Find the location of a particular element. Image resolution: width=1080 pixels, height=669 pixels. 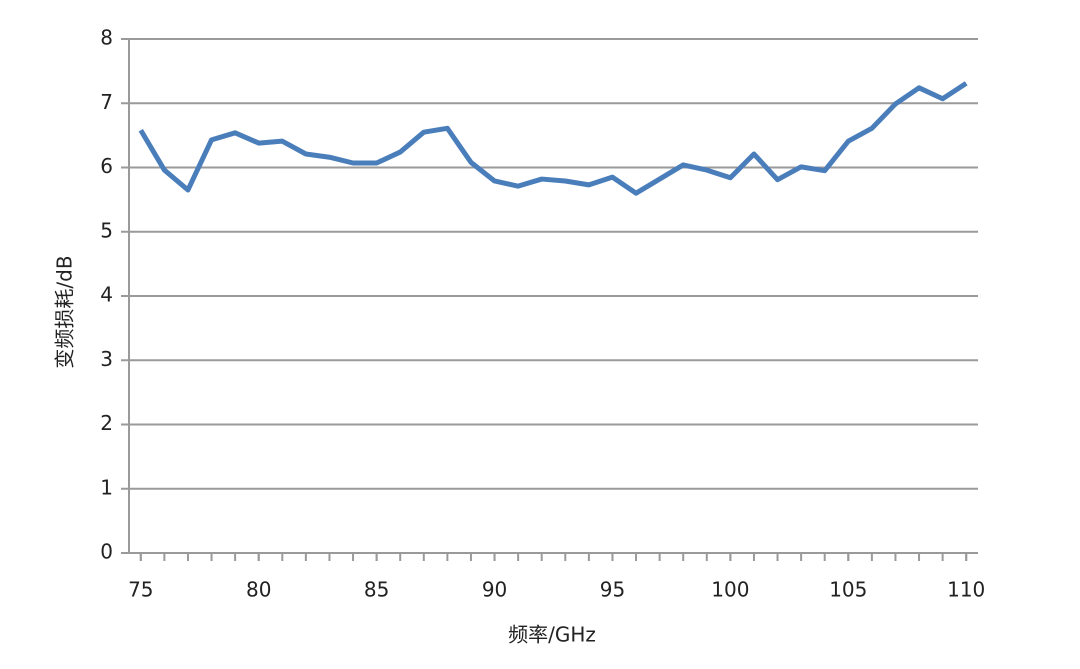

y-tick-label: 7 is located at coordinates (106, 102).